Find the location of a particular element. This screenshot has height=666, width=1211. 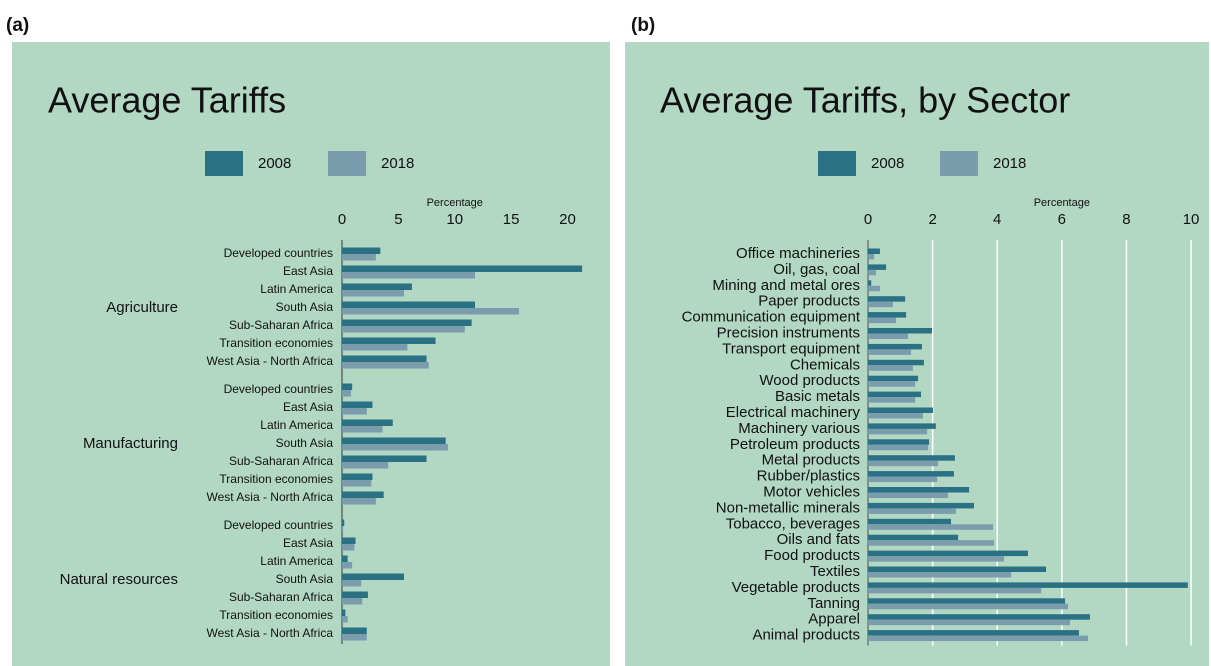

y-tick-label: Transition economies is located at coordinates (276, 343).